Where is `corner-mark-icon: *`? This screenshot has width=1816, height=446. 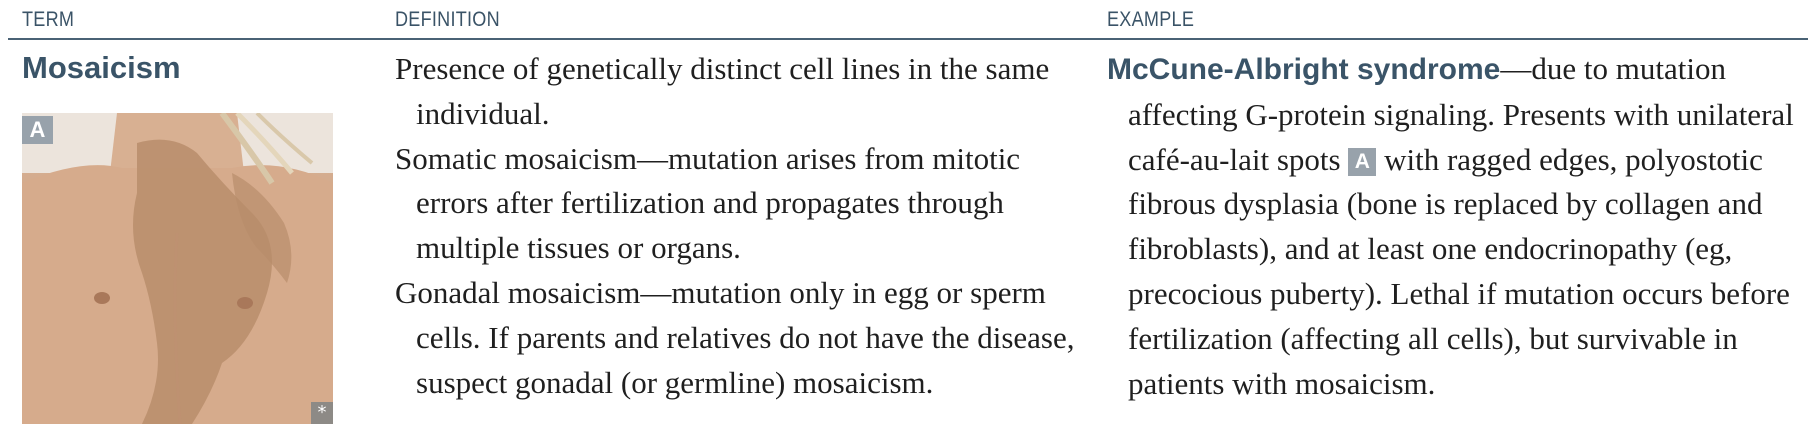 corner-mark-icon: * is located at coordinates (322, 413).